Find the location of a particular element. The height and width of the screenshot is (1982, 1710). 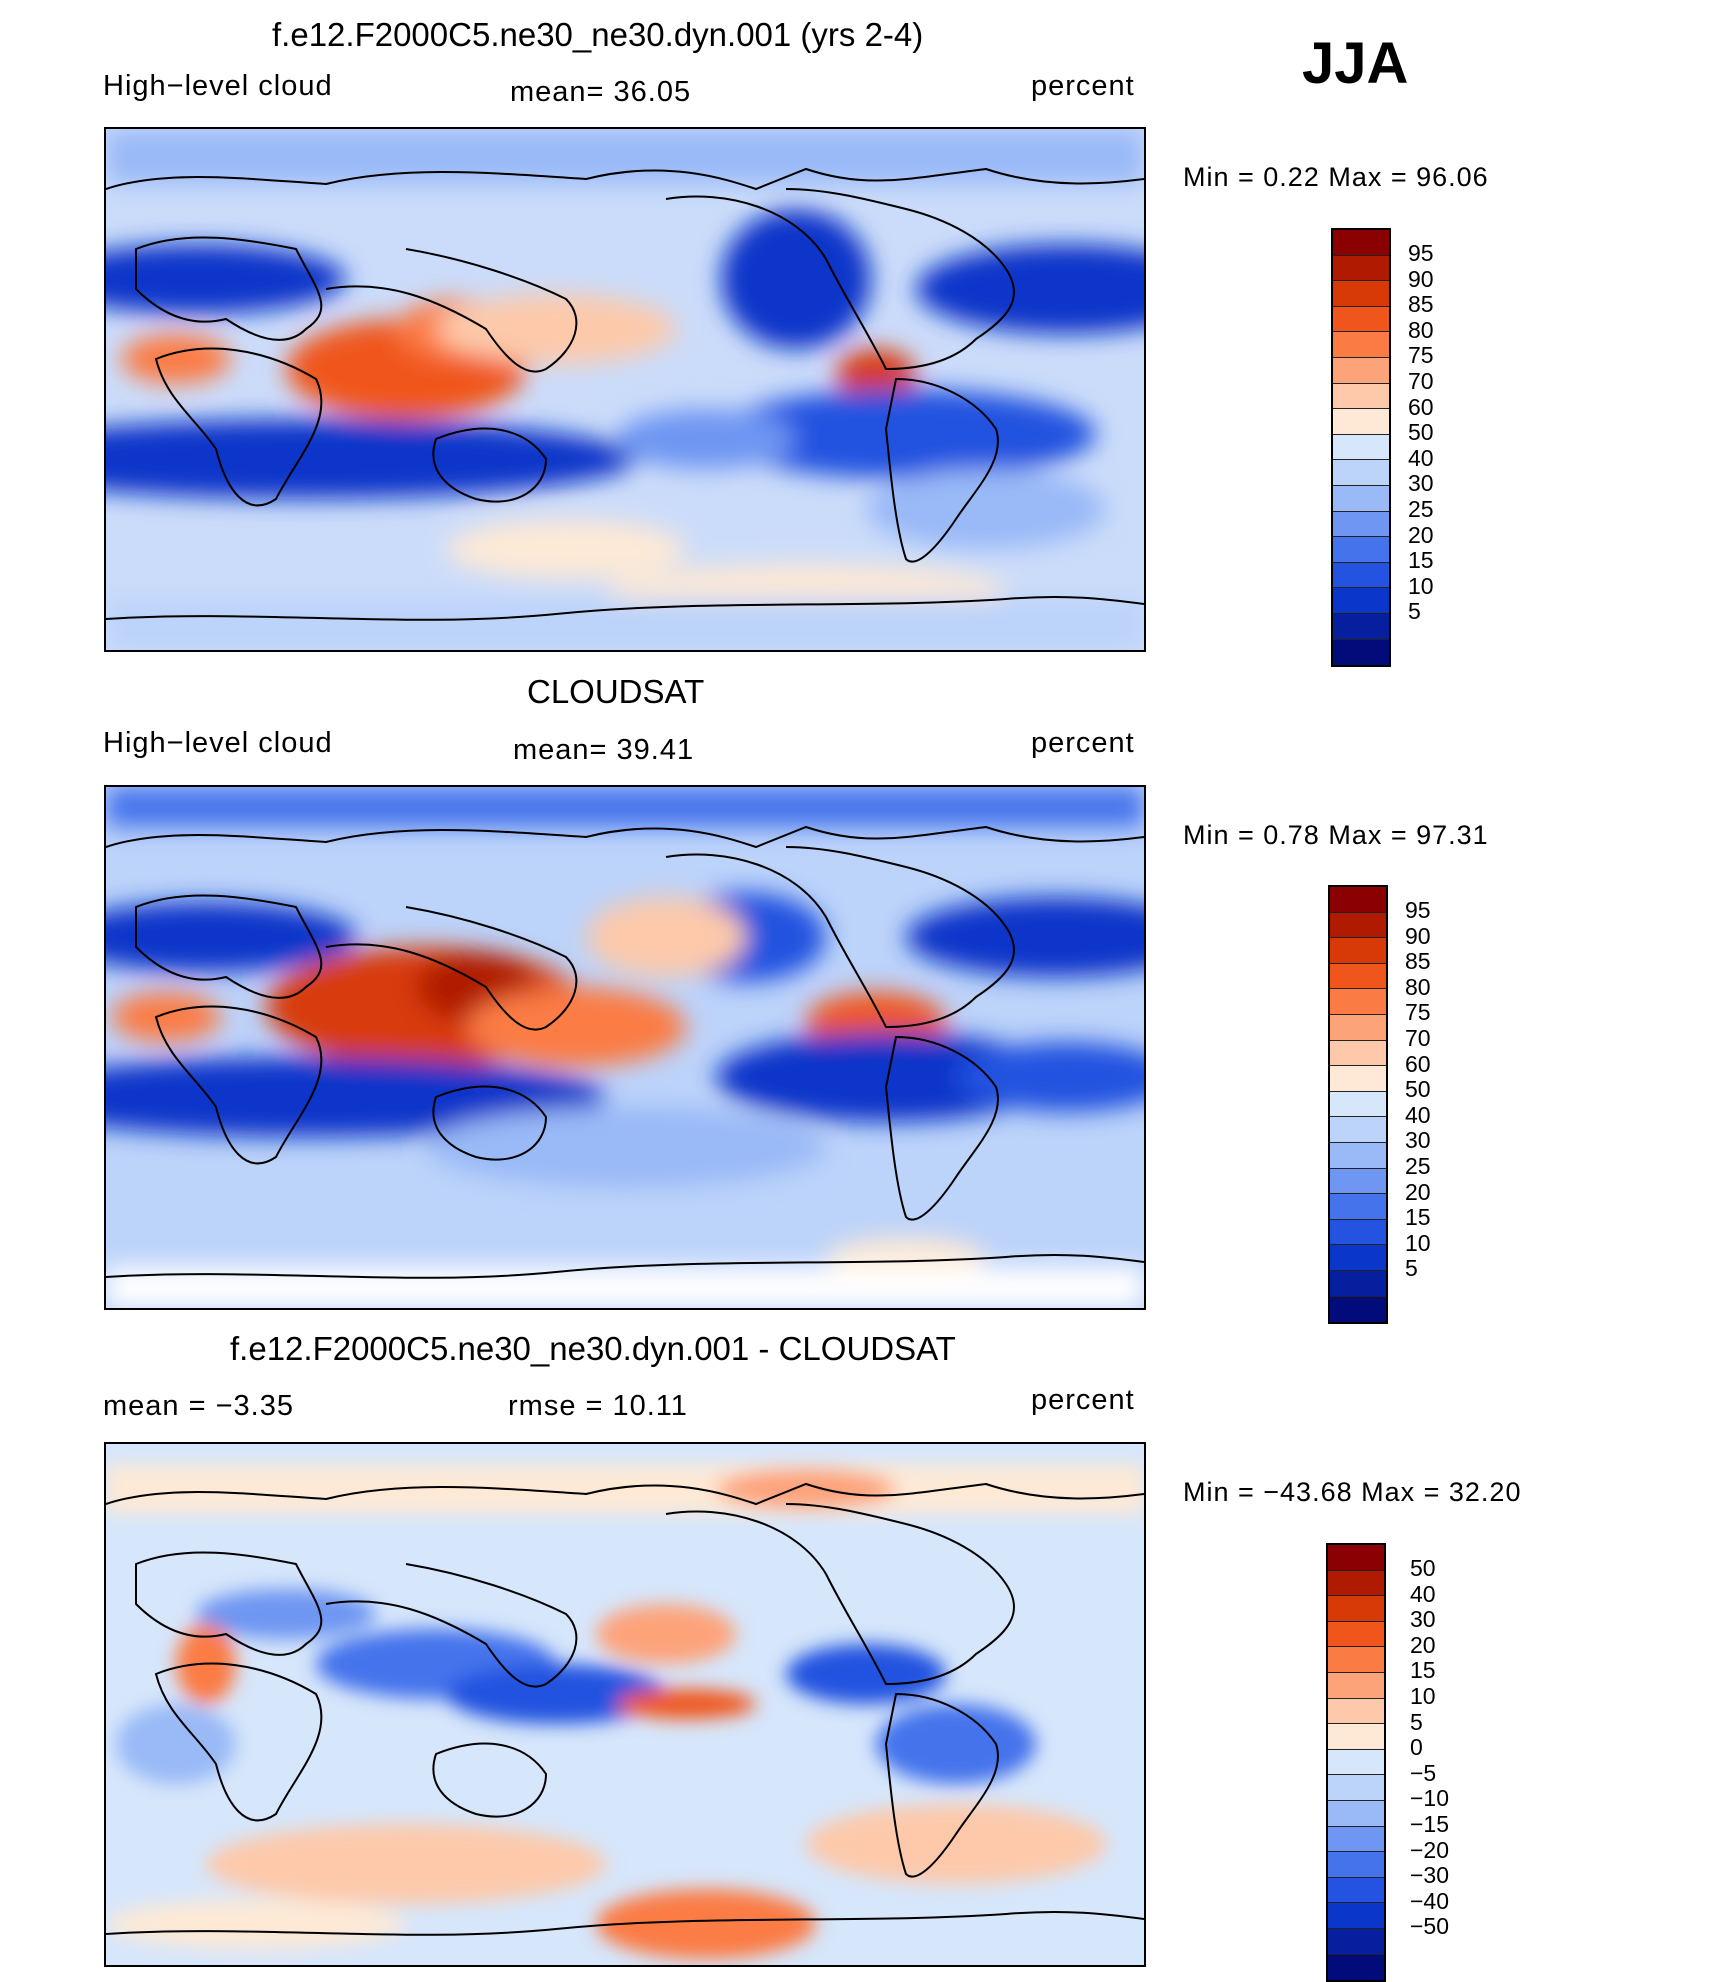

colorbar-tick-label: −40 is located at coordinates (1430, 1900).